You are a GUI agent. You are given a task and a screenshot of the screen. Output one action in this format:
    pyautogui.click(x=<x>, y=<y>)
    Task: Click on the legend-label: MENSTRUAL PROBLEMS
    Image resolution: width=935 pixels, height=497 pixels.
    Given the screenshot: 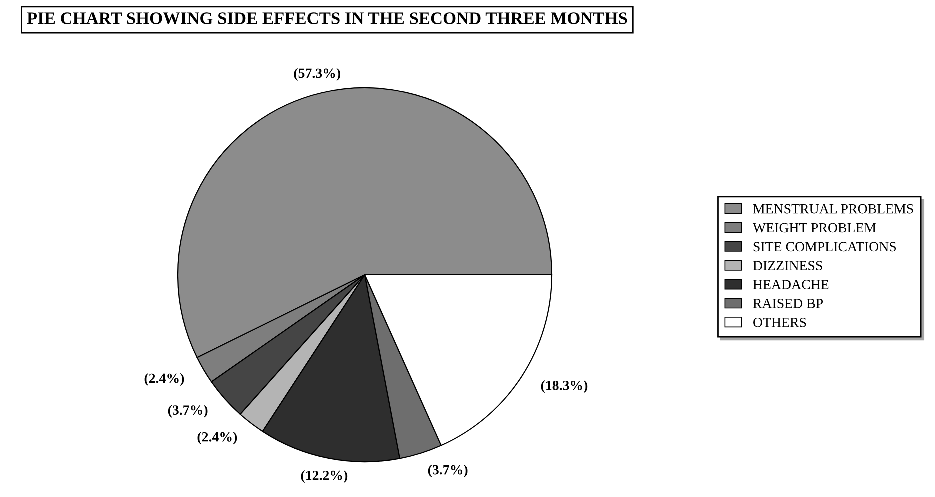 What is the action you would take?
    pyautogui.click(x=833, y=209)
    